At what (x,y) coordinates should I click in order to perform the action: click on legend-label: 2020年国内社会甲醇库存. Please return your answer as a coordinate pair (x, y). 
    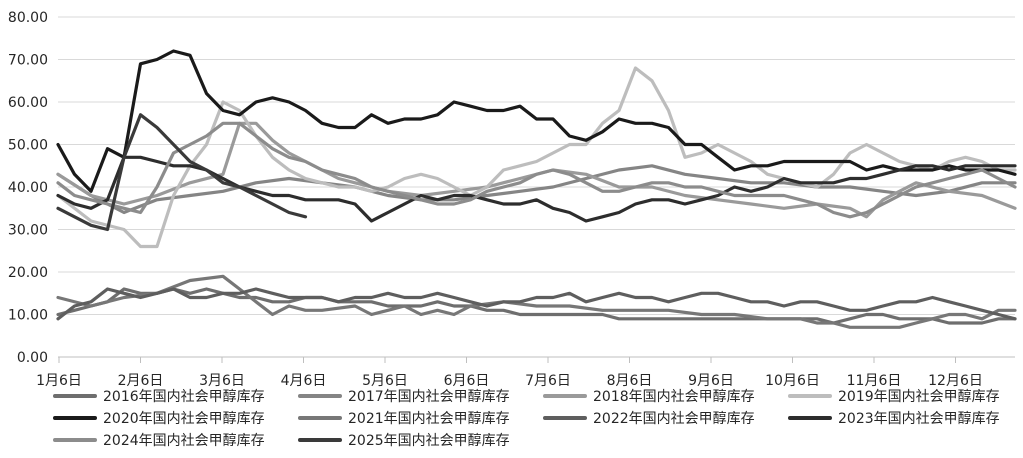
    Looking at the image, I should click on (184, 418).